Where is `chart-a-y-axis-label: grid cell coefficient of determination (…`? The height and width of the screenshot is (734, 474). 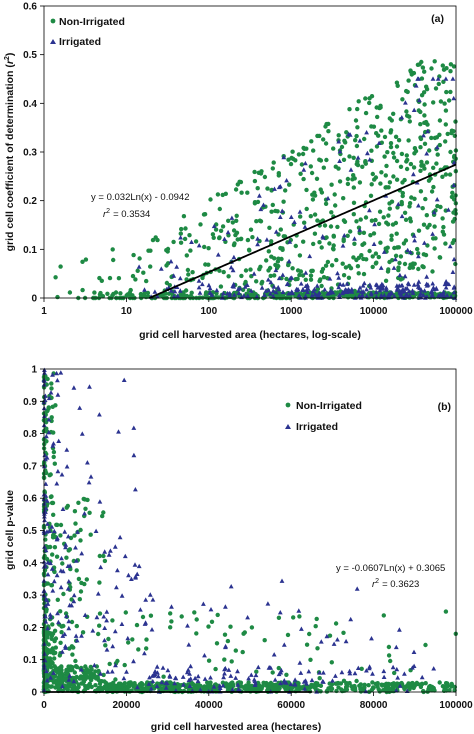 chart-a-y-axis-label: grid cell coefficient of determination (… is located at coordinates (10, 152).